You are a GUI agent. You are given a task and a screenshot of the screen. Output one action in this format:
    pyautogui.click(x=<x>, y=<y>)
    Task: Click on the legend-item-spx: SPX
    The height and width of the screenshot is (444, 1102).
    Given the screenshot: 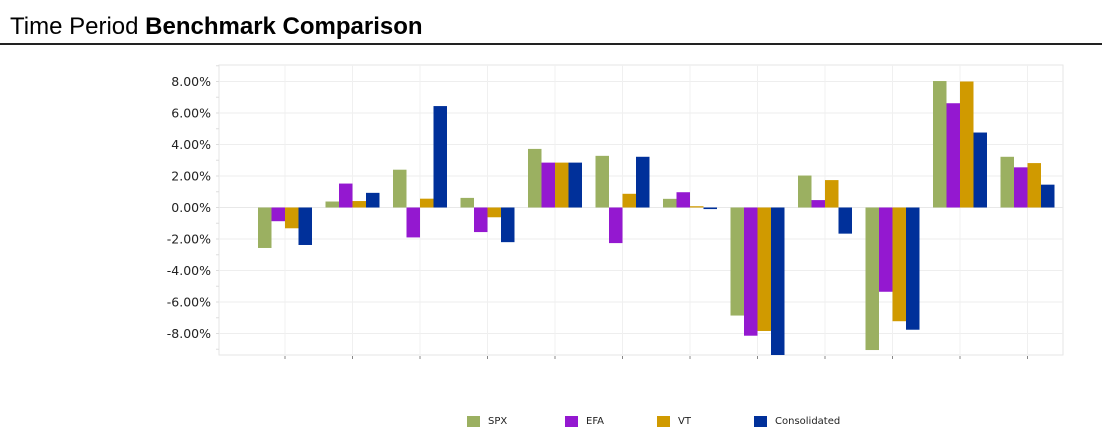 What is the action you would take?
    pyautogui.click(x=487, y=421)
    